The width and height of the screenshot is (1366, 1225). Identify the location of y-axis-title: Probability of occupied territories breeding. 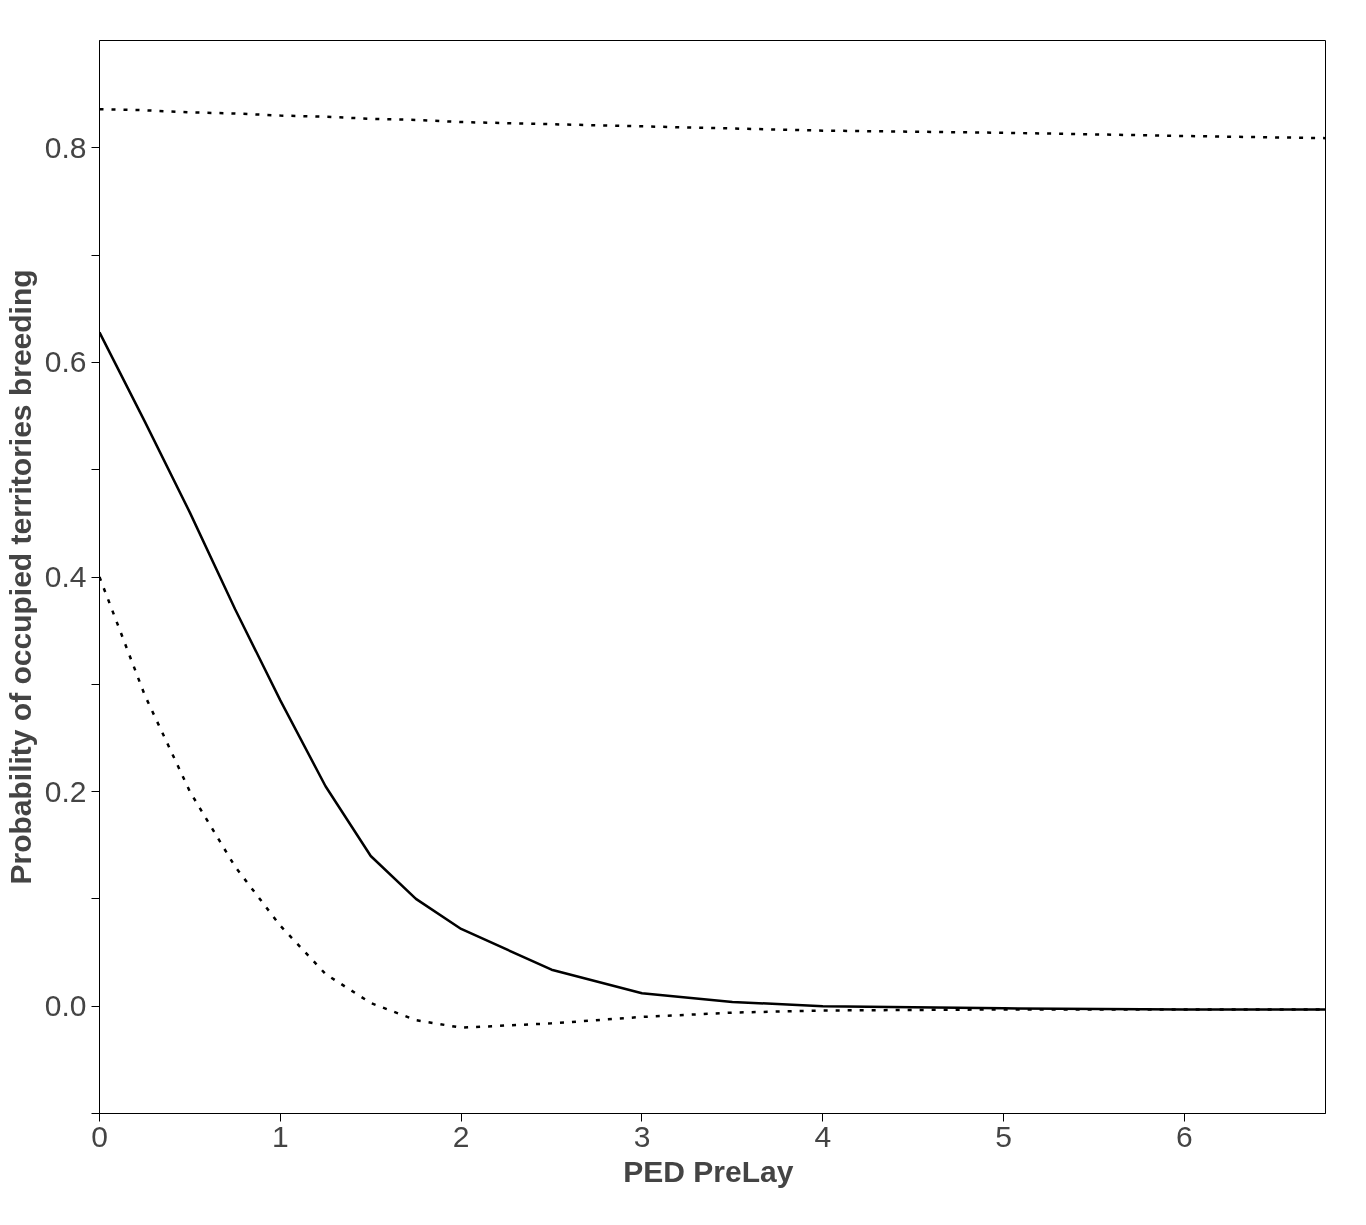
(20, 577).